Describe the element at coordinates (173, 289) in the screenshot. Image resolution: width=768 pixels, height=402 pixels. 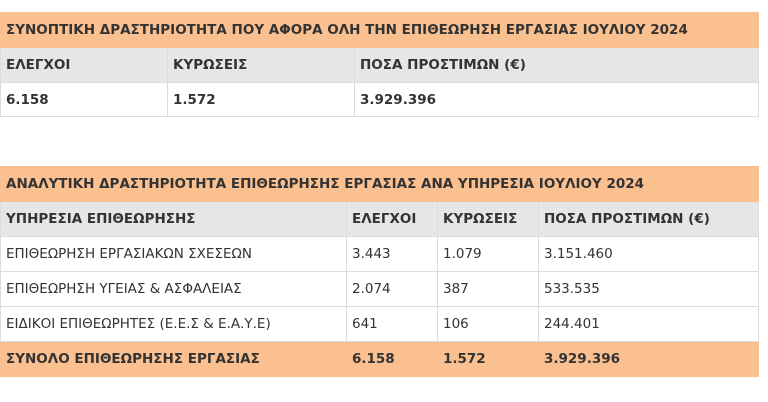
I see `row-service: ΕΠΙΘΕΩΡΗΣΗ ΥΓΕΙΑΣ & ΑΣΦΑΛΕΙΑΣ` at that location.